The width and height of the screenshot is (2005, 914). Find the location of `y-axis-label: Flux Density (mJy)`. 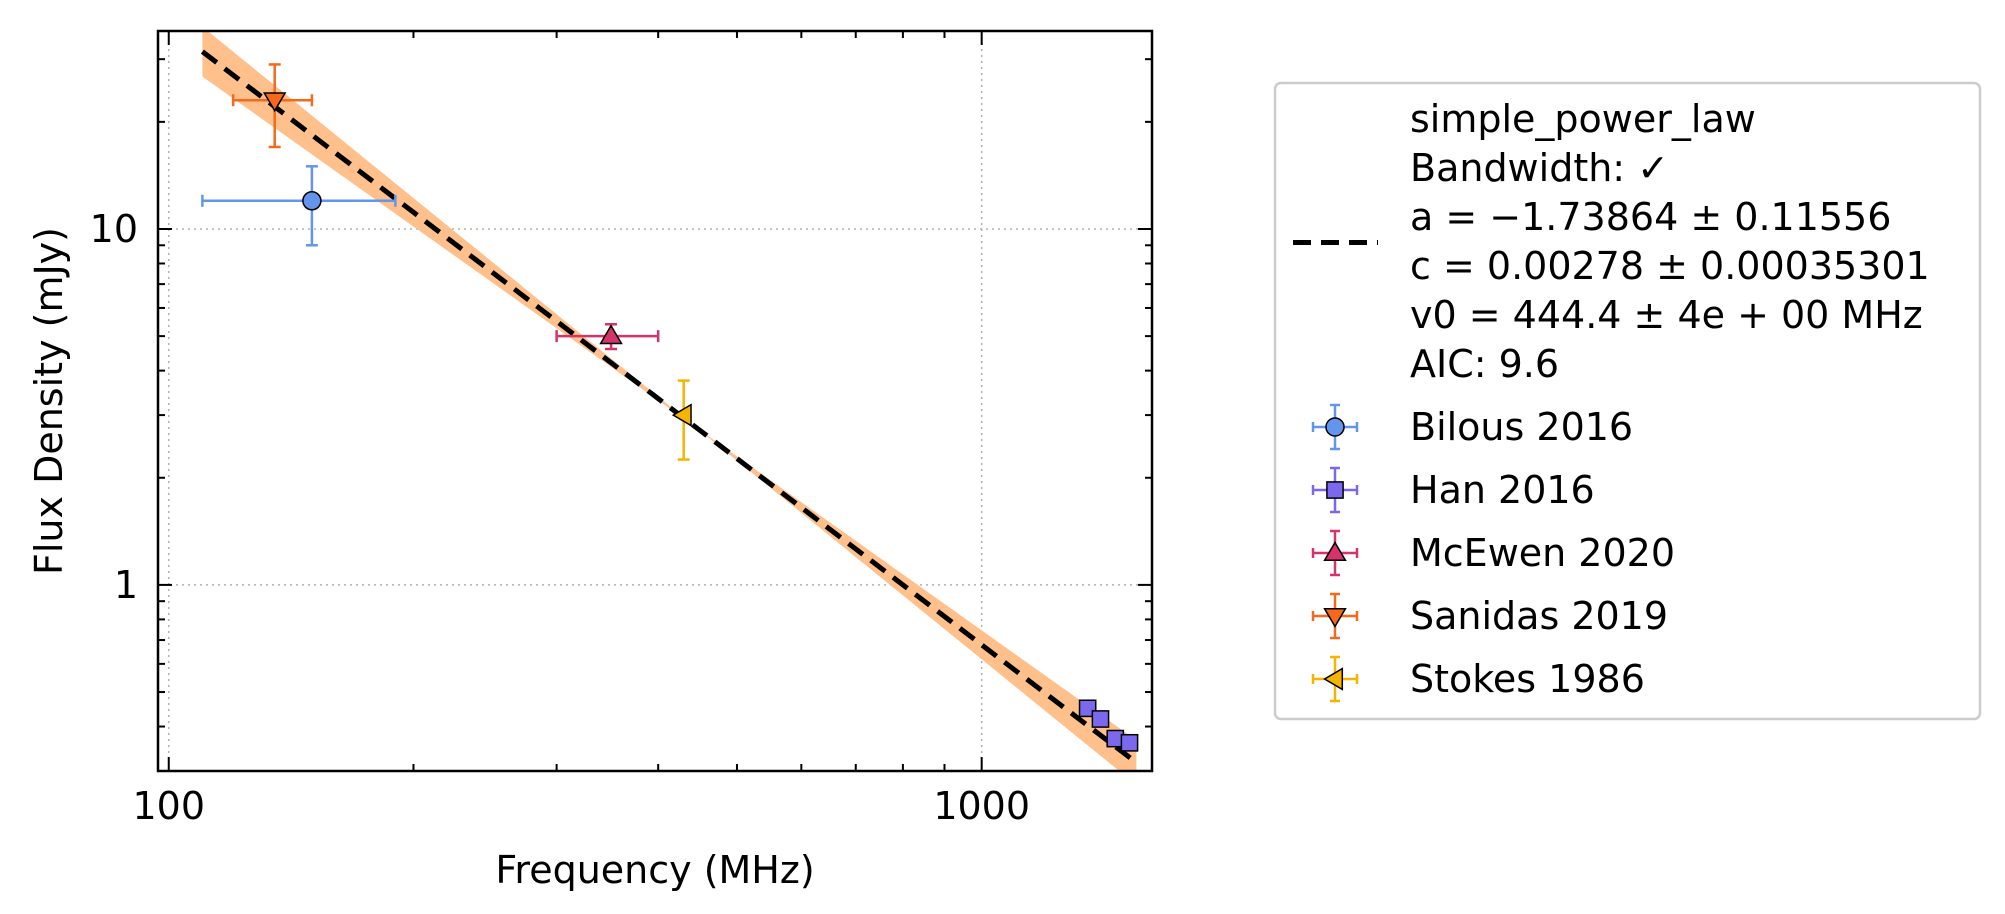

y-axis-label: Flux Density (mJy) is located at coordinates (49, 401).